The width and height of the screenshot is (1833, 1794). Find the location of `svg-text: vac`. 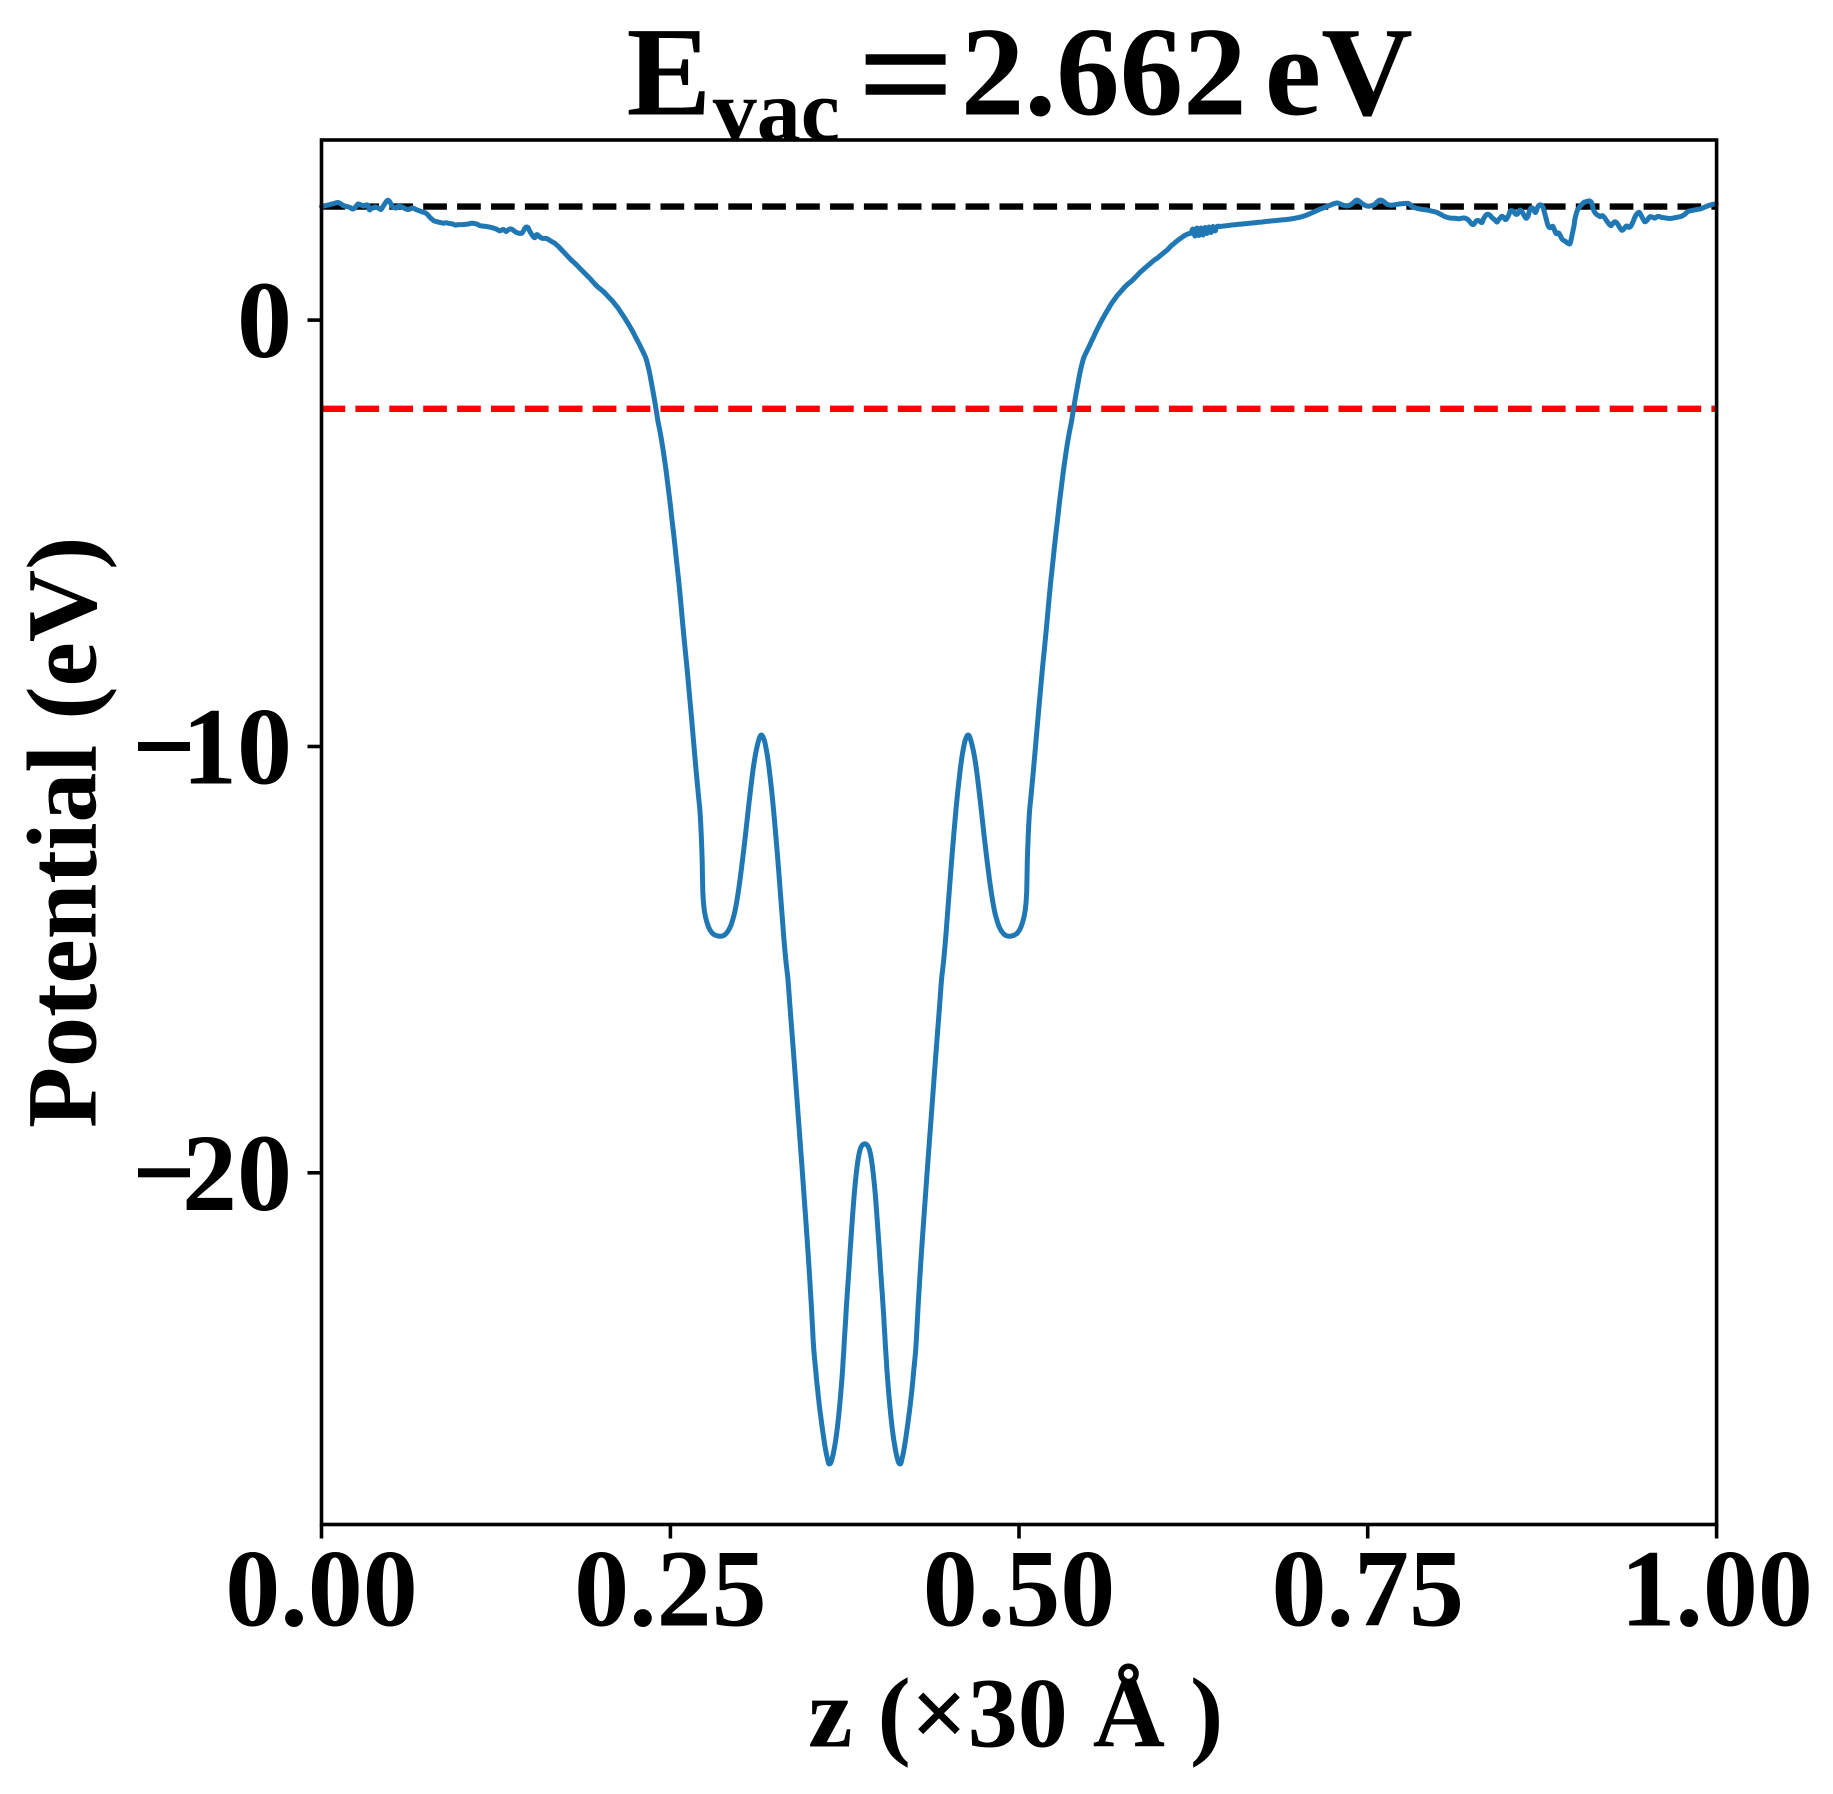

svg-text: vac is located at coordinates (776, 111).